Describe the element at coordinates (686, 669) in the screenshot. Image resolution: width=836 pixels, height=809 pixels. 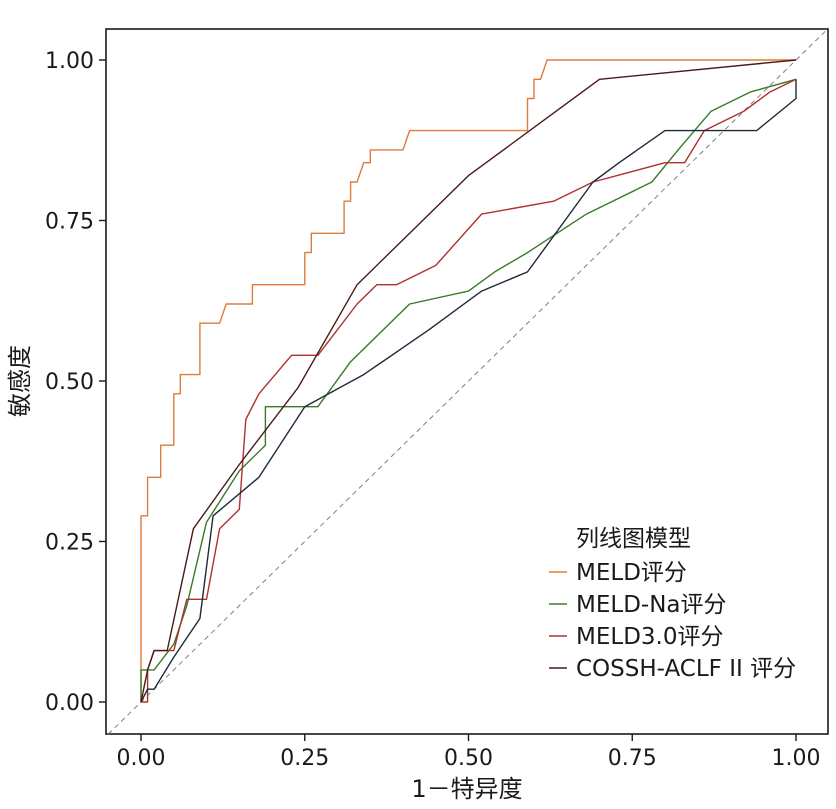
I see `legend-label: COSSH-ACLF II 评分` at that location.